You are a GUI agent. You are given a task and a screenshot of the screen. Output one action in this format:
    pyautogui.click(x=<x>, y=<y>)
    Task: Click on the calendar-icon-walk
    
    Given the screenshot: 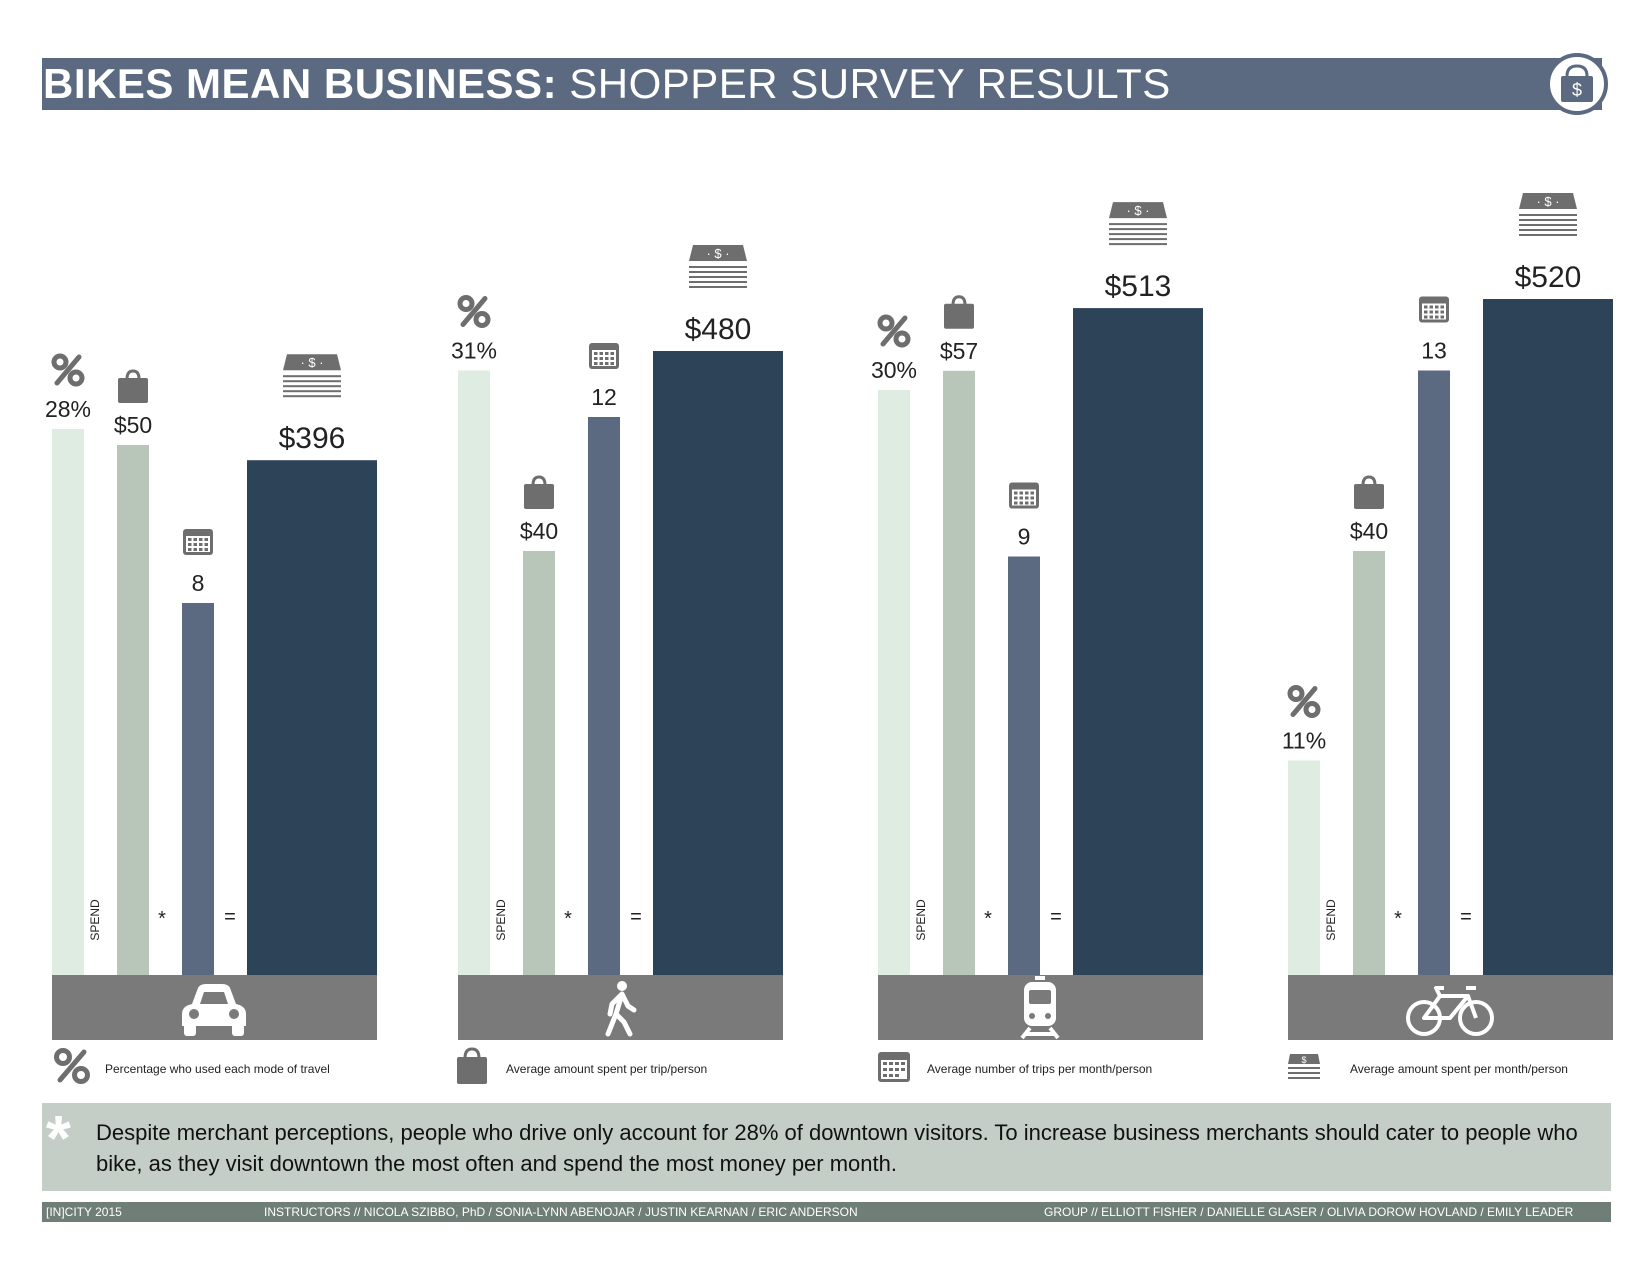 What is the action you would take?
    pyautogui.click(x=604, y=356)
    